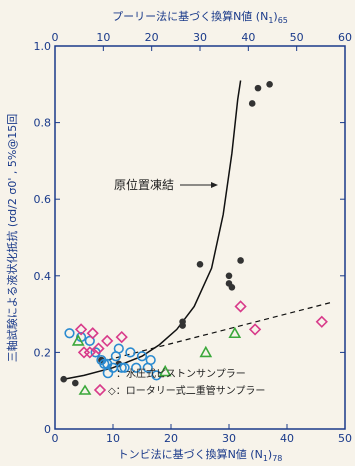  I want to click on legend: ：水圧式ピストンサンプラー ◇：ロータリー式二重管サンプラー, so click(171, 382).